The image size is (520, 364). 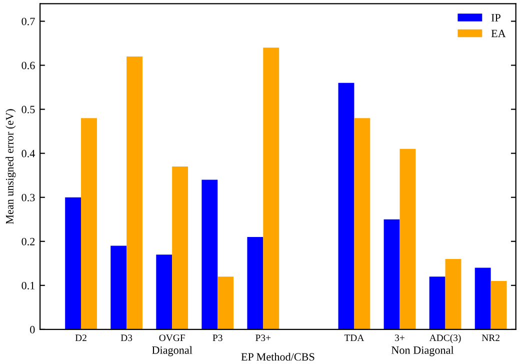 What do you see at coordinates (28, 110) in the screenshot?
I see `y-tick-label: 0.5` at bounding box center [28, 110].